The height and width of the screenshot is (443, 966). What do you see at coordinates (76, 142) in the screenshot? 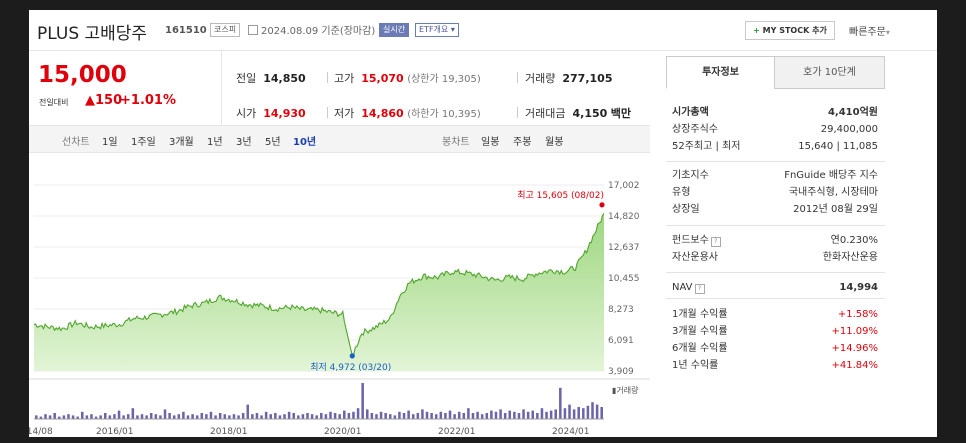
I see `line-chart-label: 선차트` at bounding box center [76, 142].